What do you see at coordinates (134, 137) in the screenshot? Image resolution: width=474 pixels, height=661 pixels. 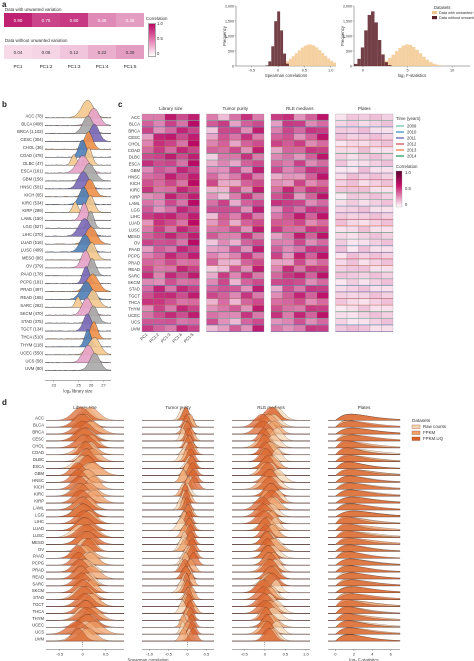 I see `cancer-label: CESC` at bounding box center [134, 137].